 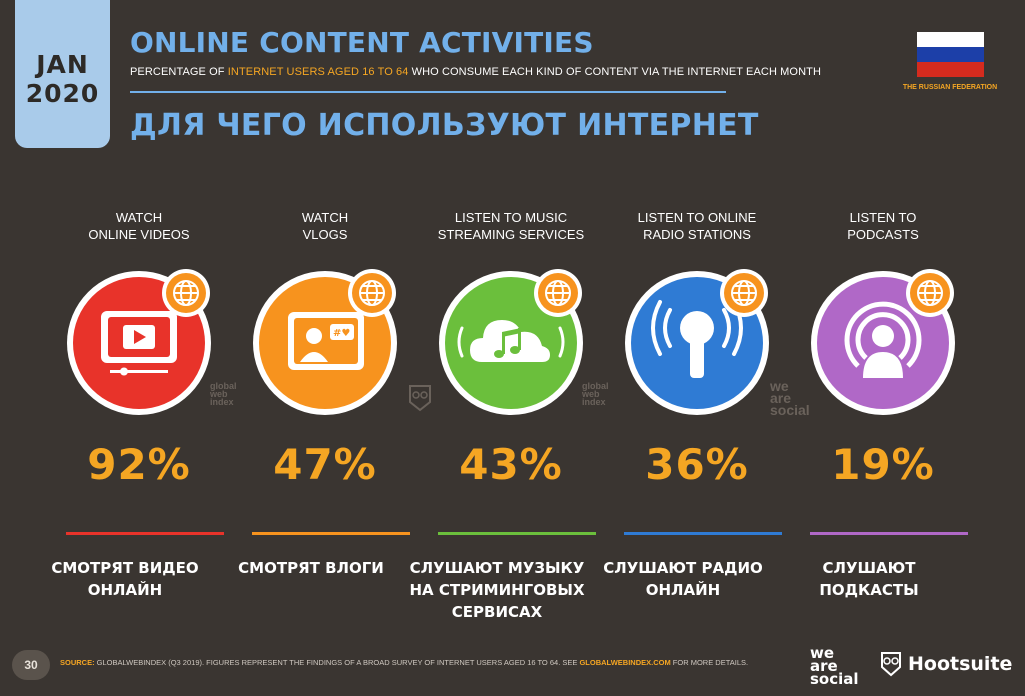 I want to click on activity-label: LISTEN TO MUSIC STREAMING SERVICES, so click(x=511, y=226).